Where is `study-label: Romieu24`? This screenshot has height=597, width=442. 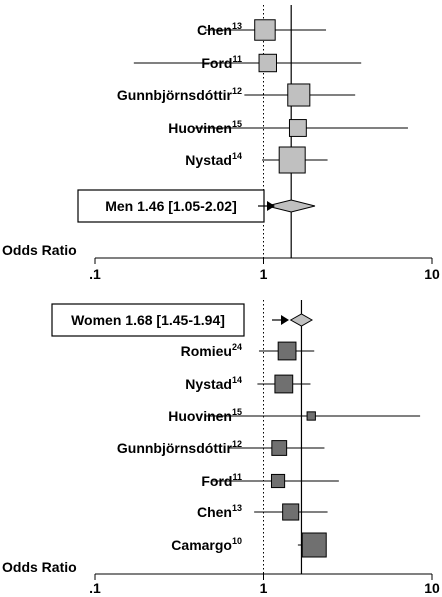
study-label: Romieu24 is located at coordinates (211, 350).